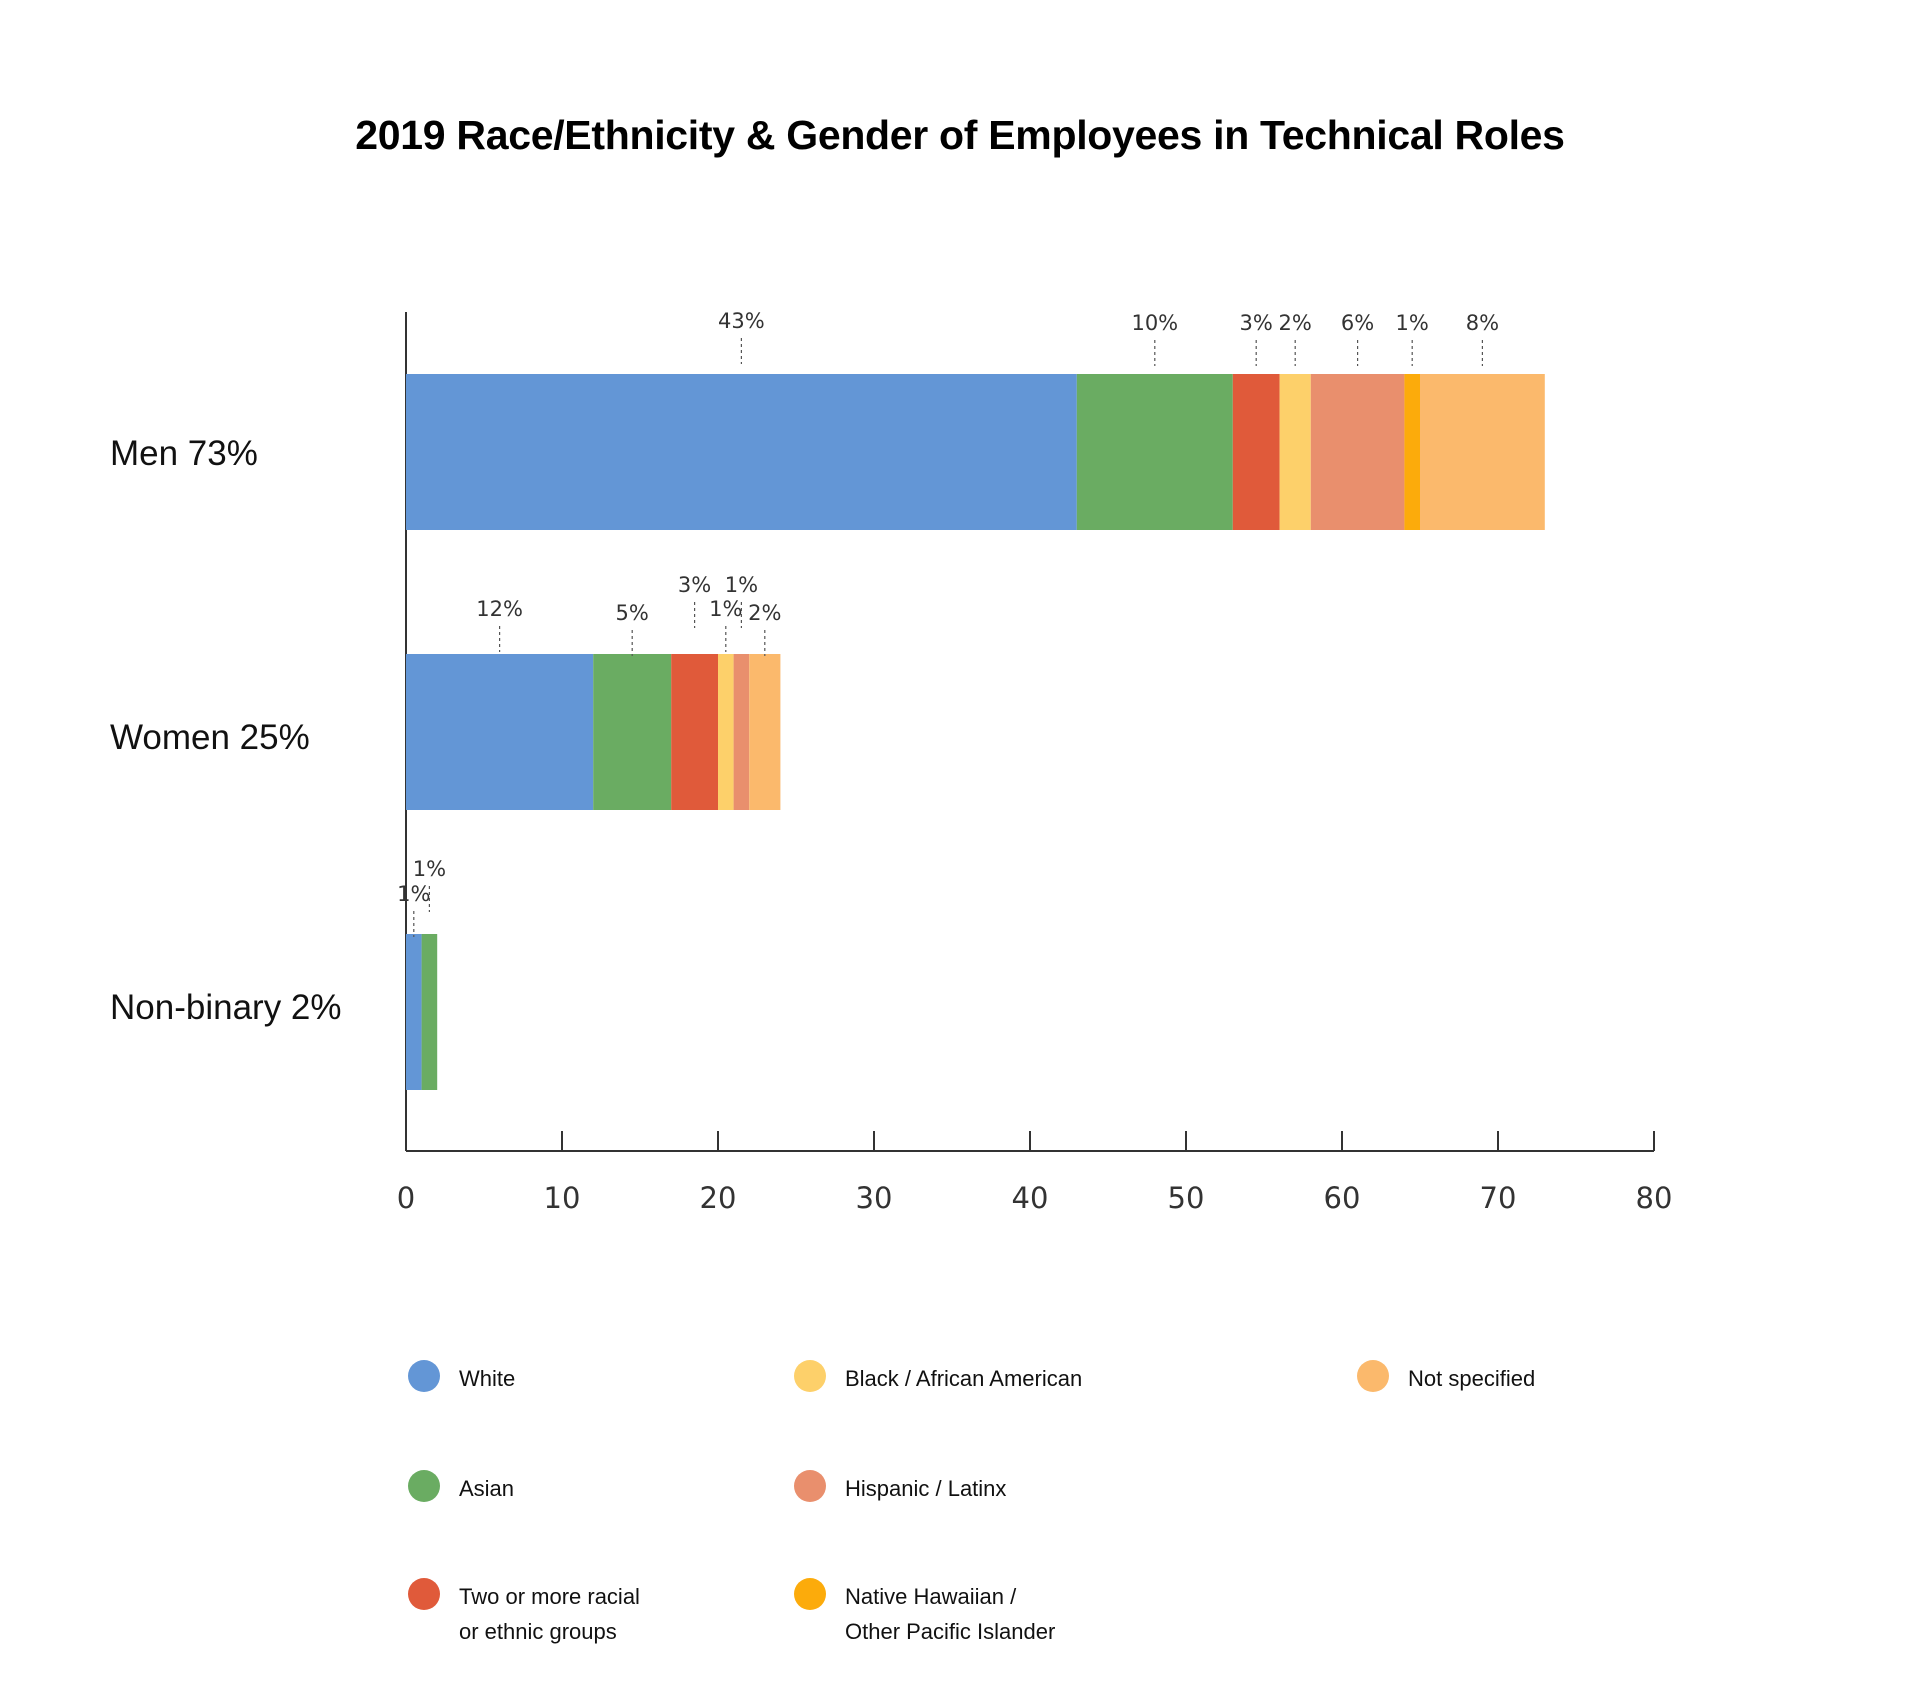 This screenshot has height=1683, width=1920. I want to click on x-tick-label: 40, so click(1030, 1198).